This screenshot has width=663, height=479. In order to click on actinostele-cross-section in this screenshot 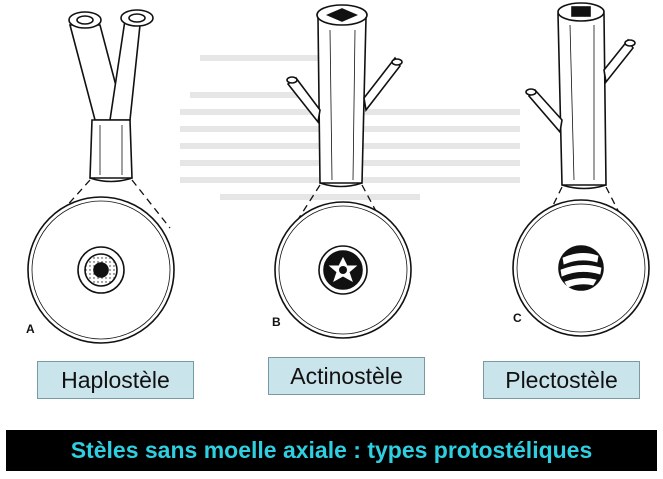, I will do `click(343, 270)`.